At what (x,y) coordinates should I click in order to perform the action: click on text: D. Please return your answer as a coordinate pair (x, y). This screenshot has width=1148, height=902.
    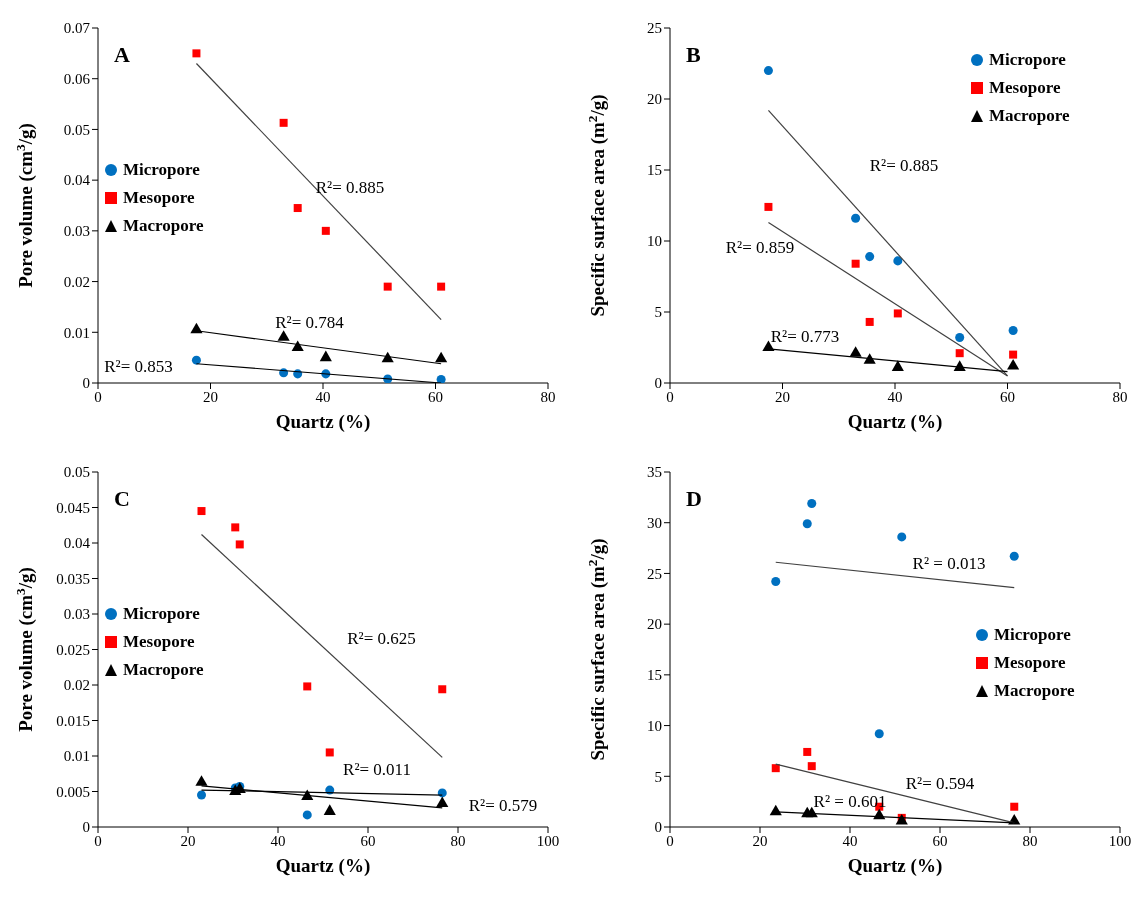
    Looking at the image, I should click on (694, 499).